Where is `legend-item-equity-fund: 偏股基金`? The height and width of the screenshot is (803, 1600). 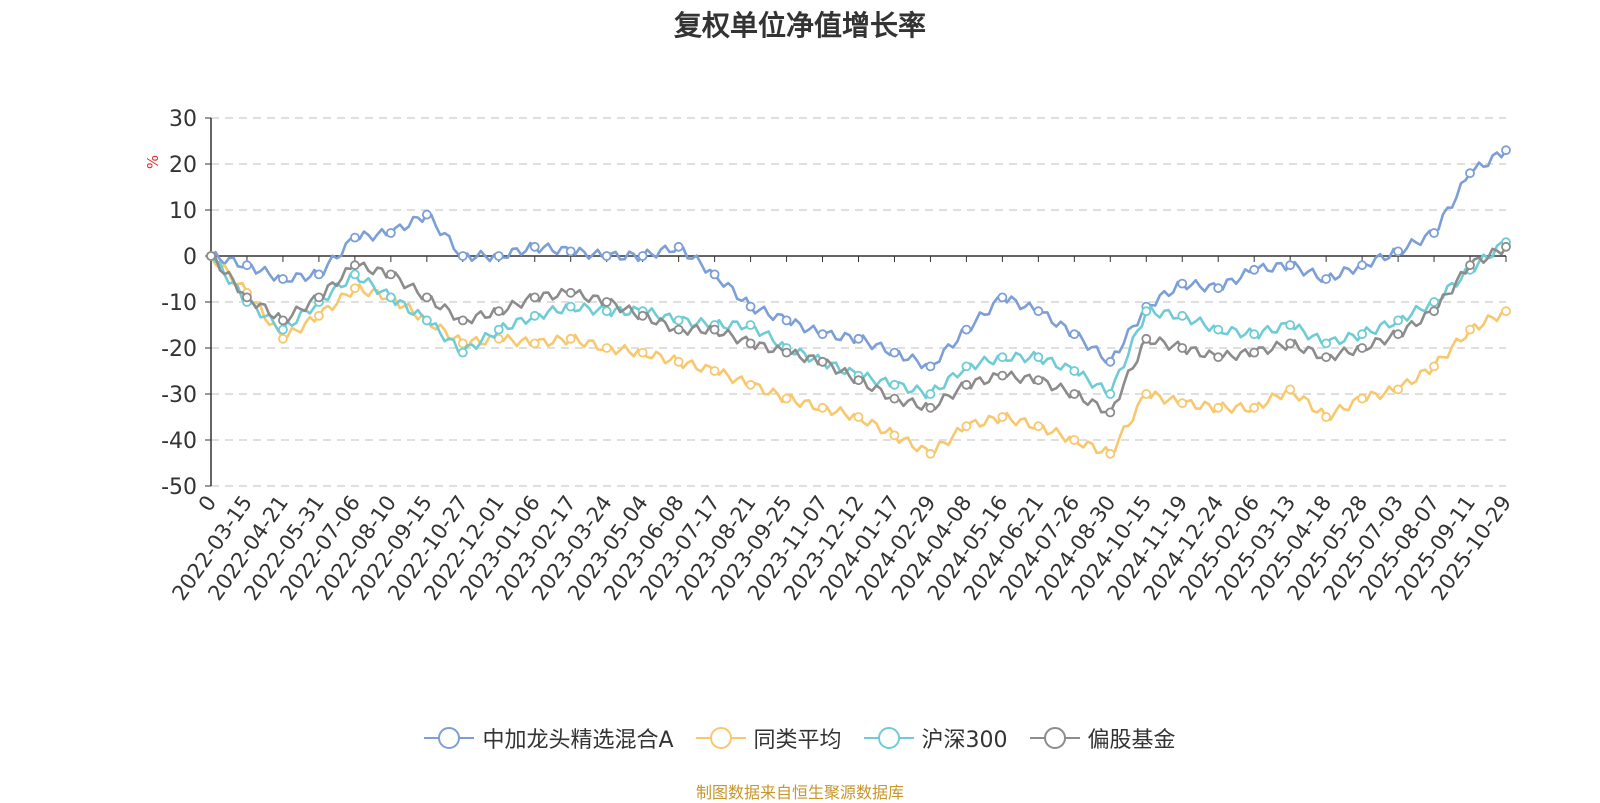
legend-item-equity-fund: 偏股基金 is located at coordinates (1102, 738).